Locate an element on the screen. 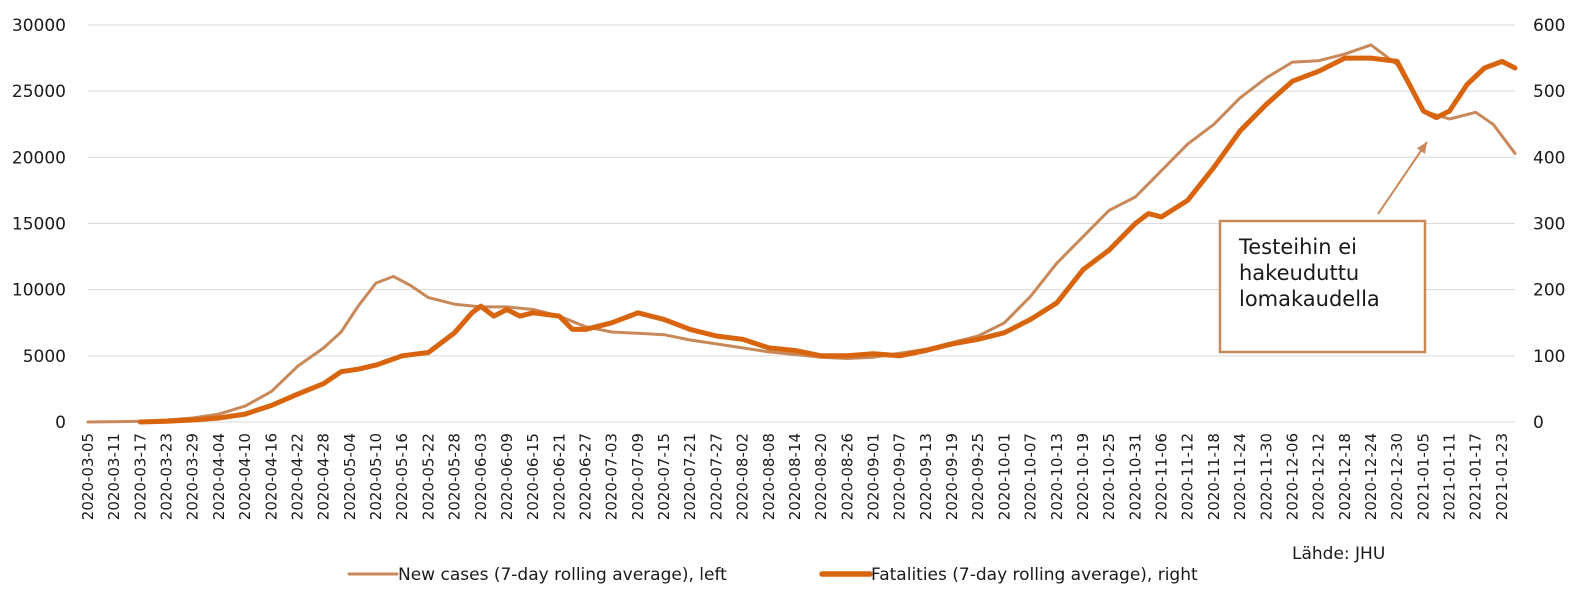 Image resolution: width=1580 pixels, height=591 pixels. x-tick-label: 2020-04-10 is located at coordinates (245, 476).